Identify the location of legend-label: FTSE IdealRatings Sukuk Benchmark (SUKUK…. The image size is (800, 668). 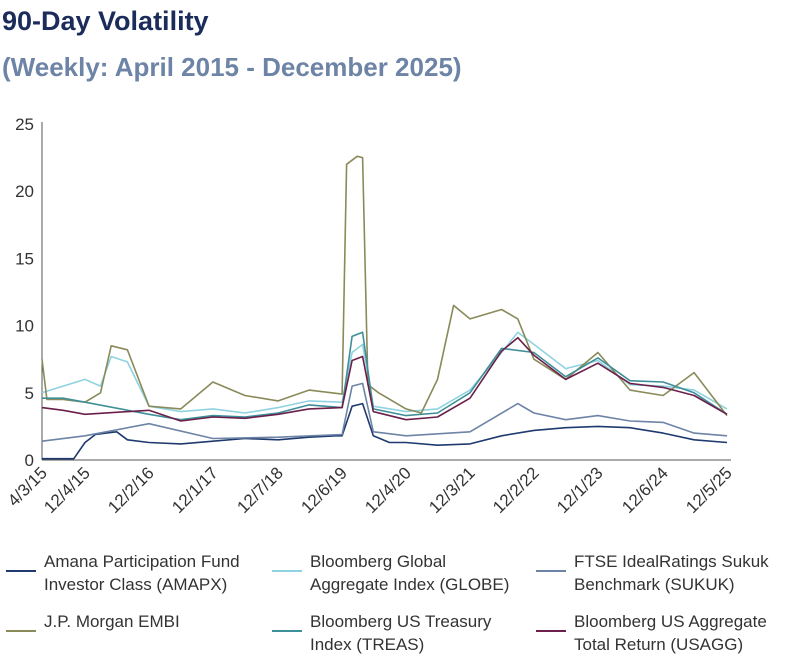
(671, 573).